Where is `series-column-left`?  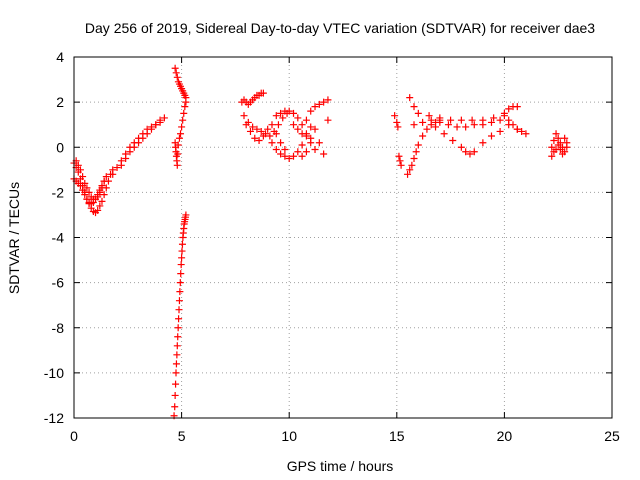 series-column-left is located at coordinates (176, 154).